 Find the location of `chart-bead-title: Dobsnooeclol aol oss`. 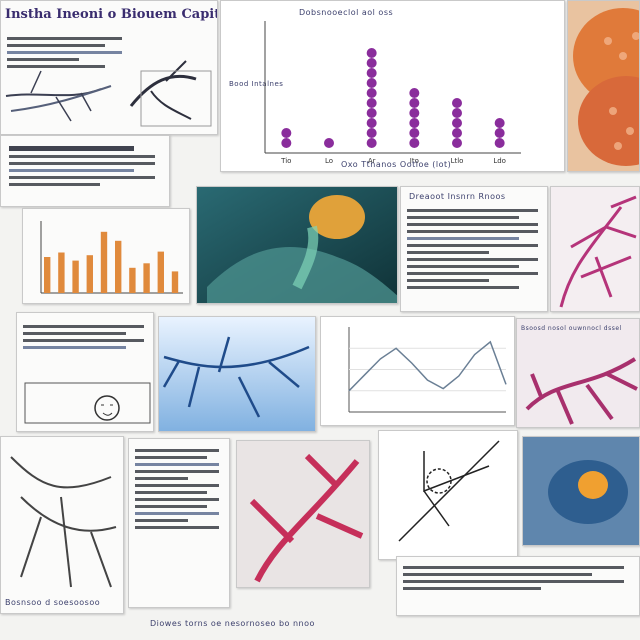

chart-bead-title: Dobsnooeclol aol oss is located at coordinates (346, 12).